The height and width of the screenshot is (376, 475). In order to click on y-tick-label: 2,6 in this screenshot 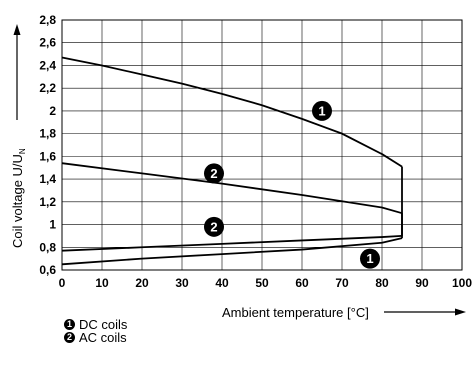, I will do `click(47, 43)`.